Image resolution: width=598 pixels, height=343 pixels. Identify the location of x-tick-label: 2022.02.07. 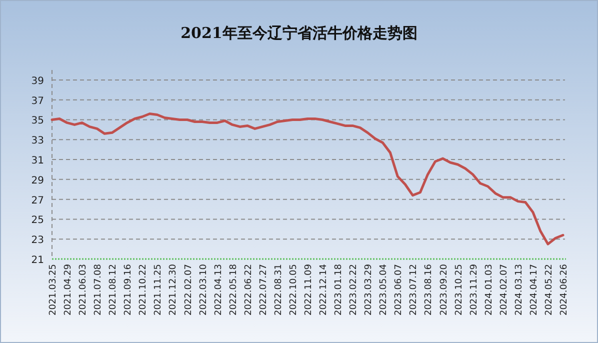
(189, 290).